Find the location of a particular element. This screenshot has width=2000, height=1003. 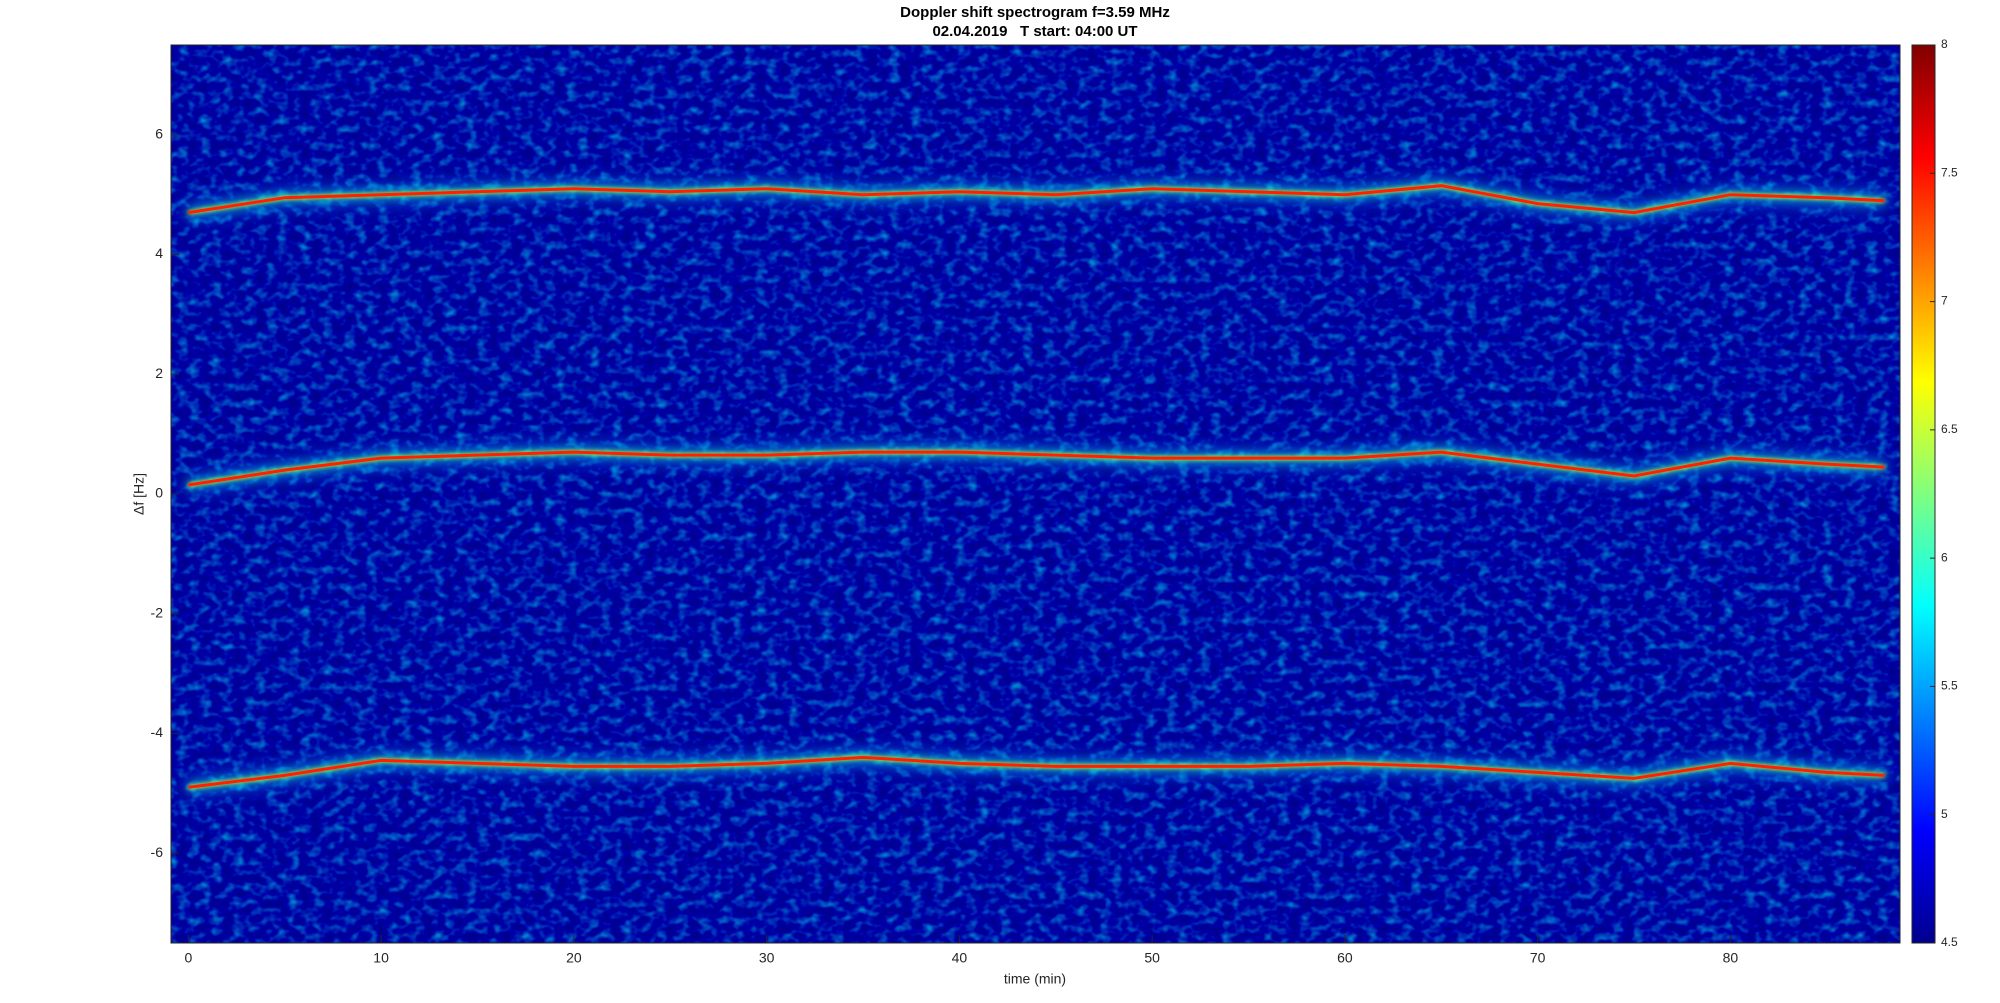

x-tick-label: 20 is located at coordinates (574, 958).